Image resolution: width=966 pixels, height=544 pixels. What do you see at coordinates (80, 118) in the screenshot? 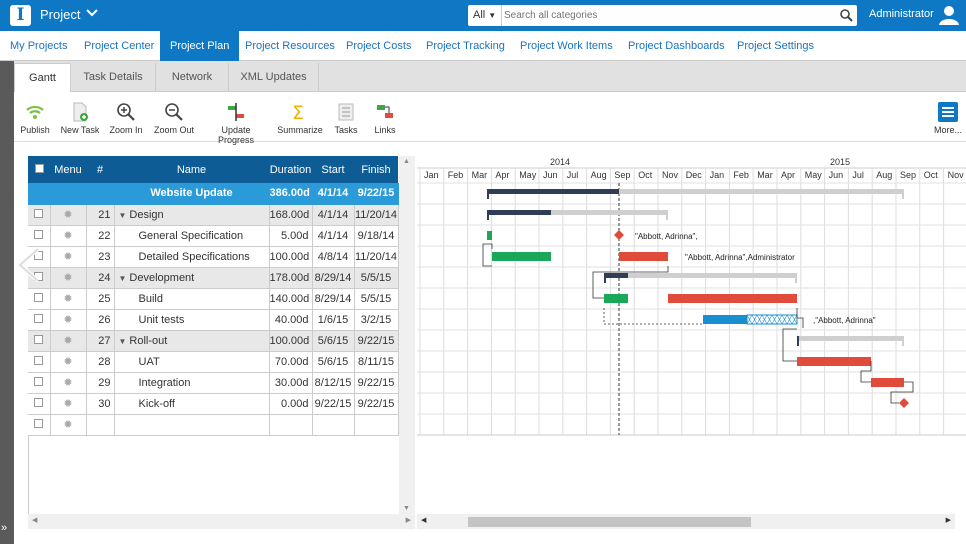
I see `new-task-button: New Task` at bounding box center [80, 118].